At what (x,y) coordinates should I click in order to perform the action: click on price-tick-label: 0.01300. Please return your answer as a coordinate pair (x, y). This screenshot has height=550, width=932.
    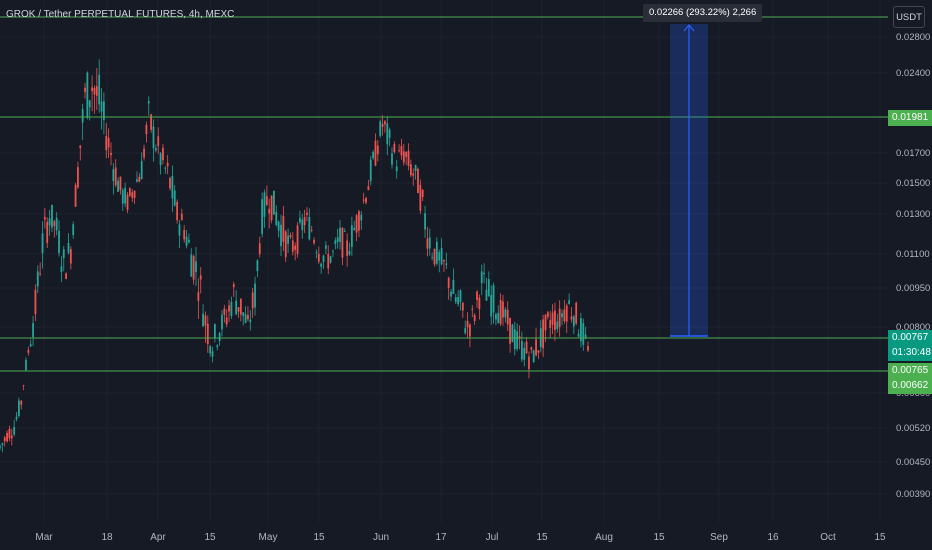
    Looking at the image, I should click on (913, 214).